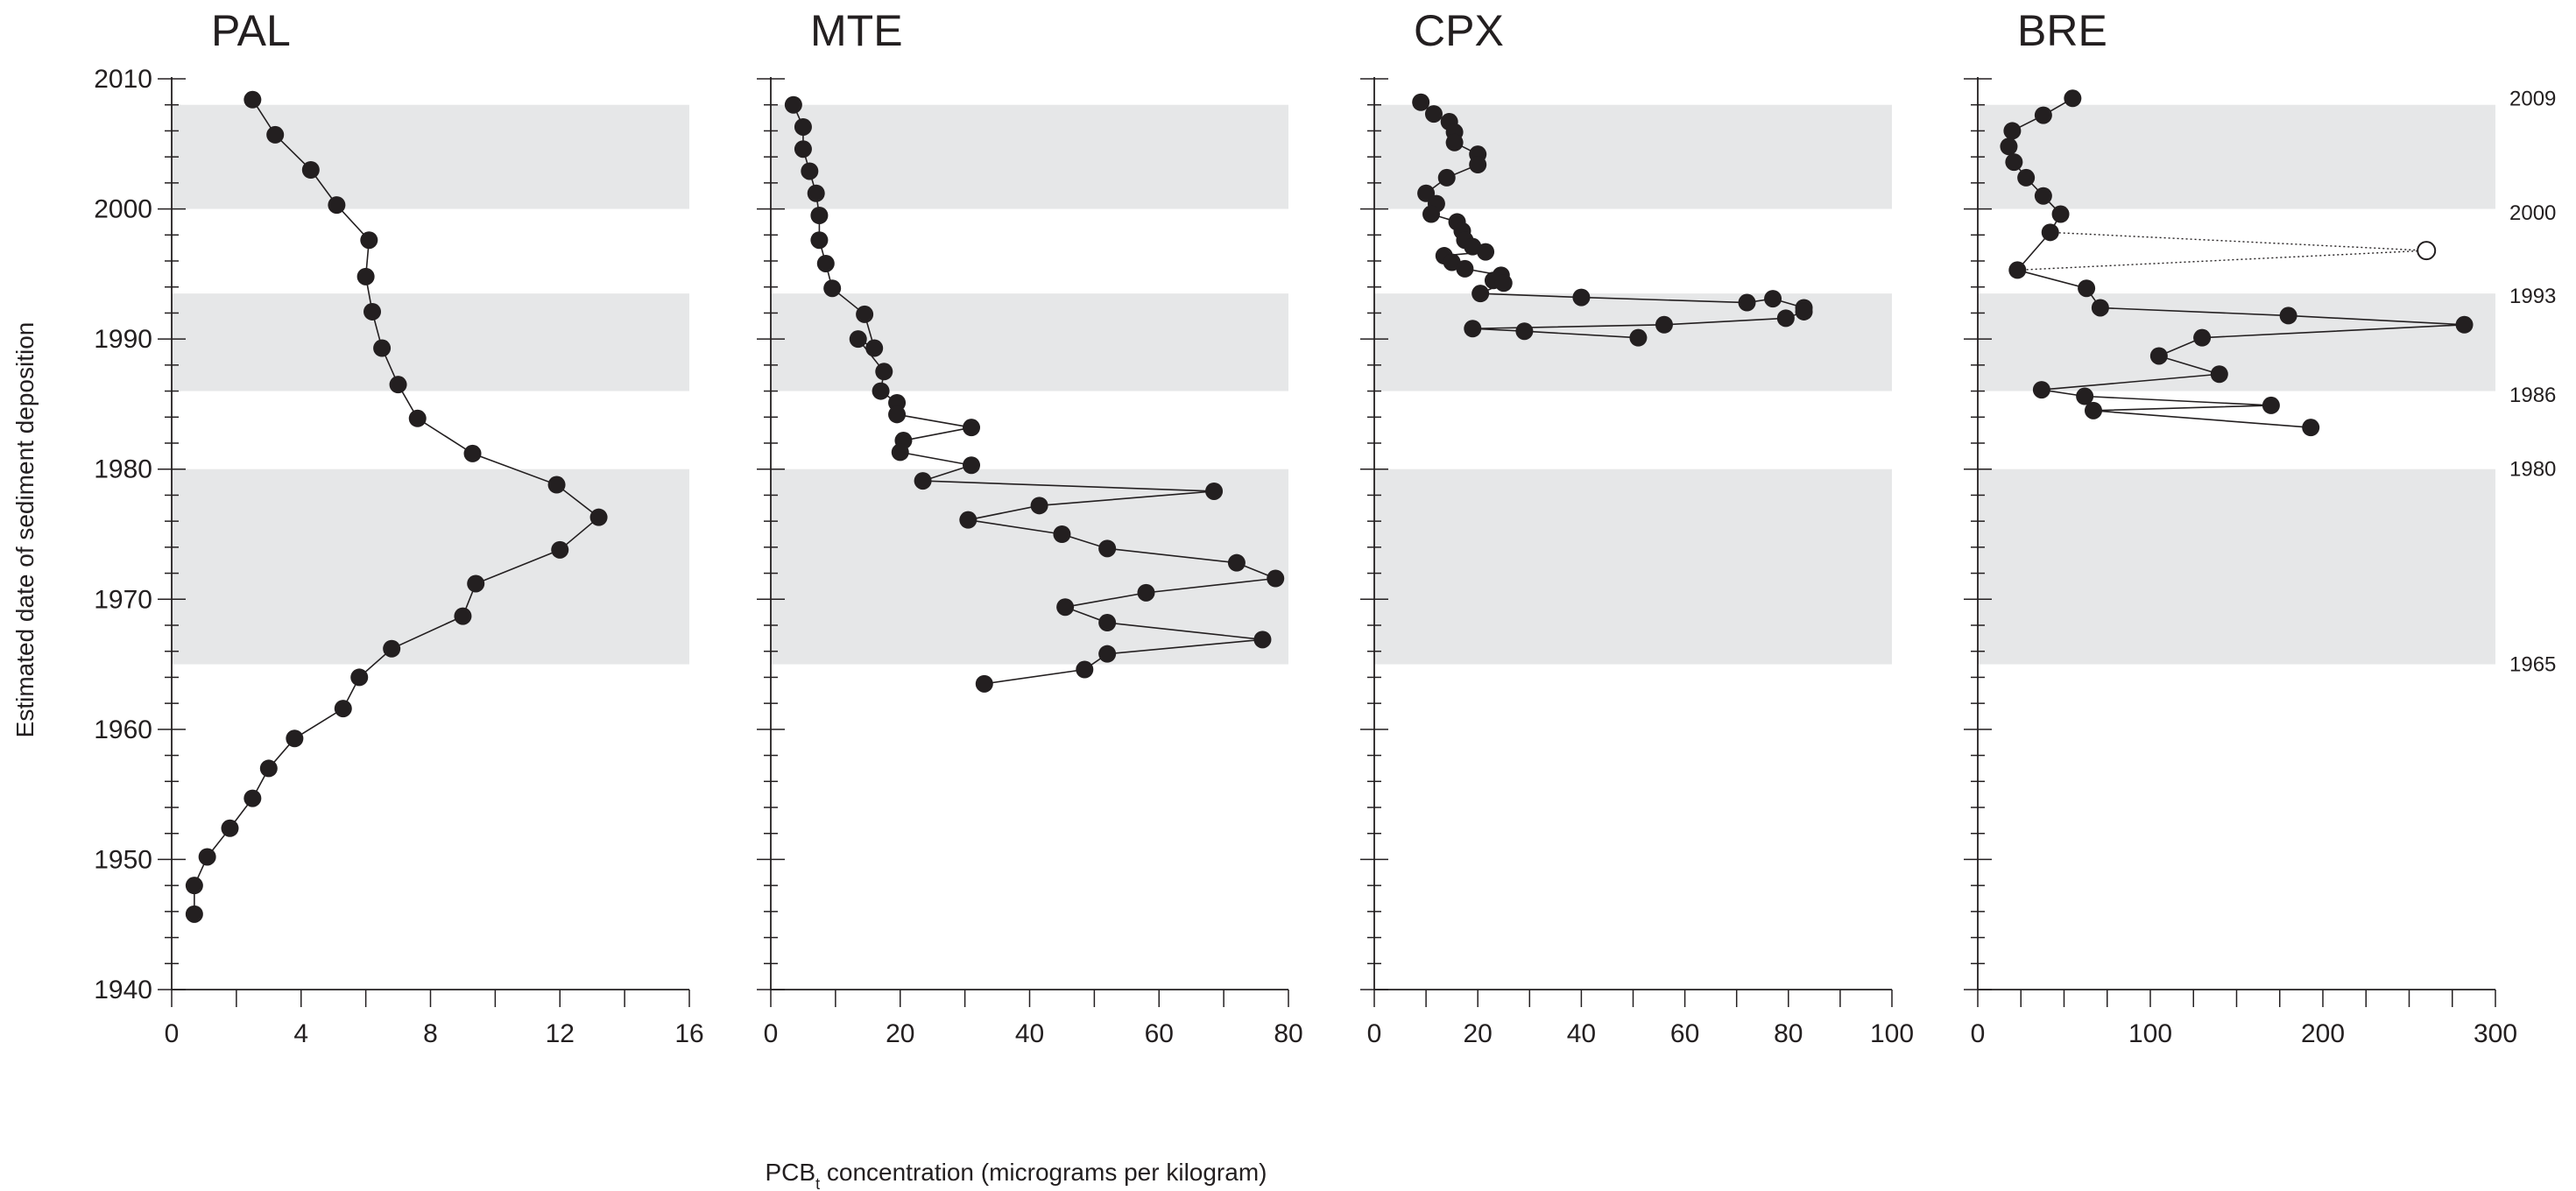 The height and width of the screenshot is (1191, 2576). What do you see at coordinates (1459, 30) in the screenshot?
I see `panel-title-cpx: CPX` at bounding box center [1459, 30].